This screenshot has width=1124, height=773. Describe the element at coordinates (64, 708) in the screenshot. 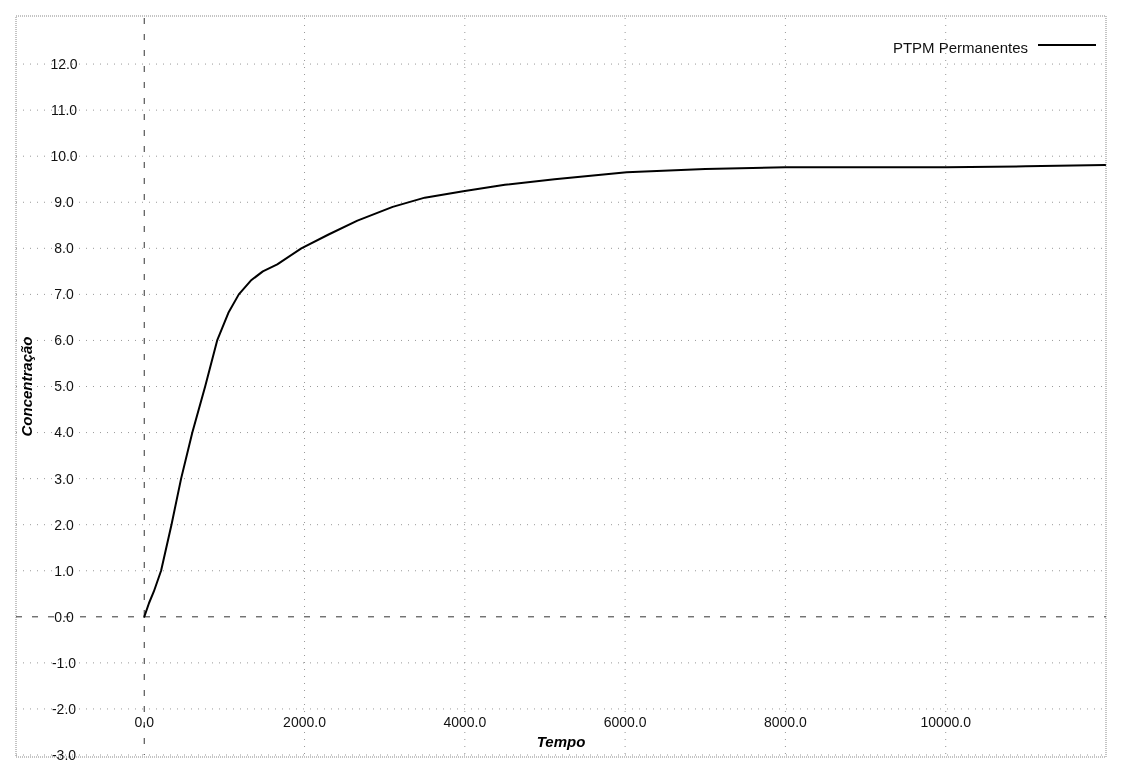

I see `y-tick-label: -2.0` at that location.